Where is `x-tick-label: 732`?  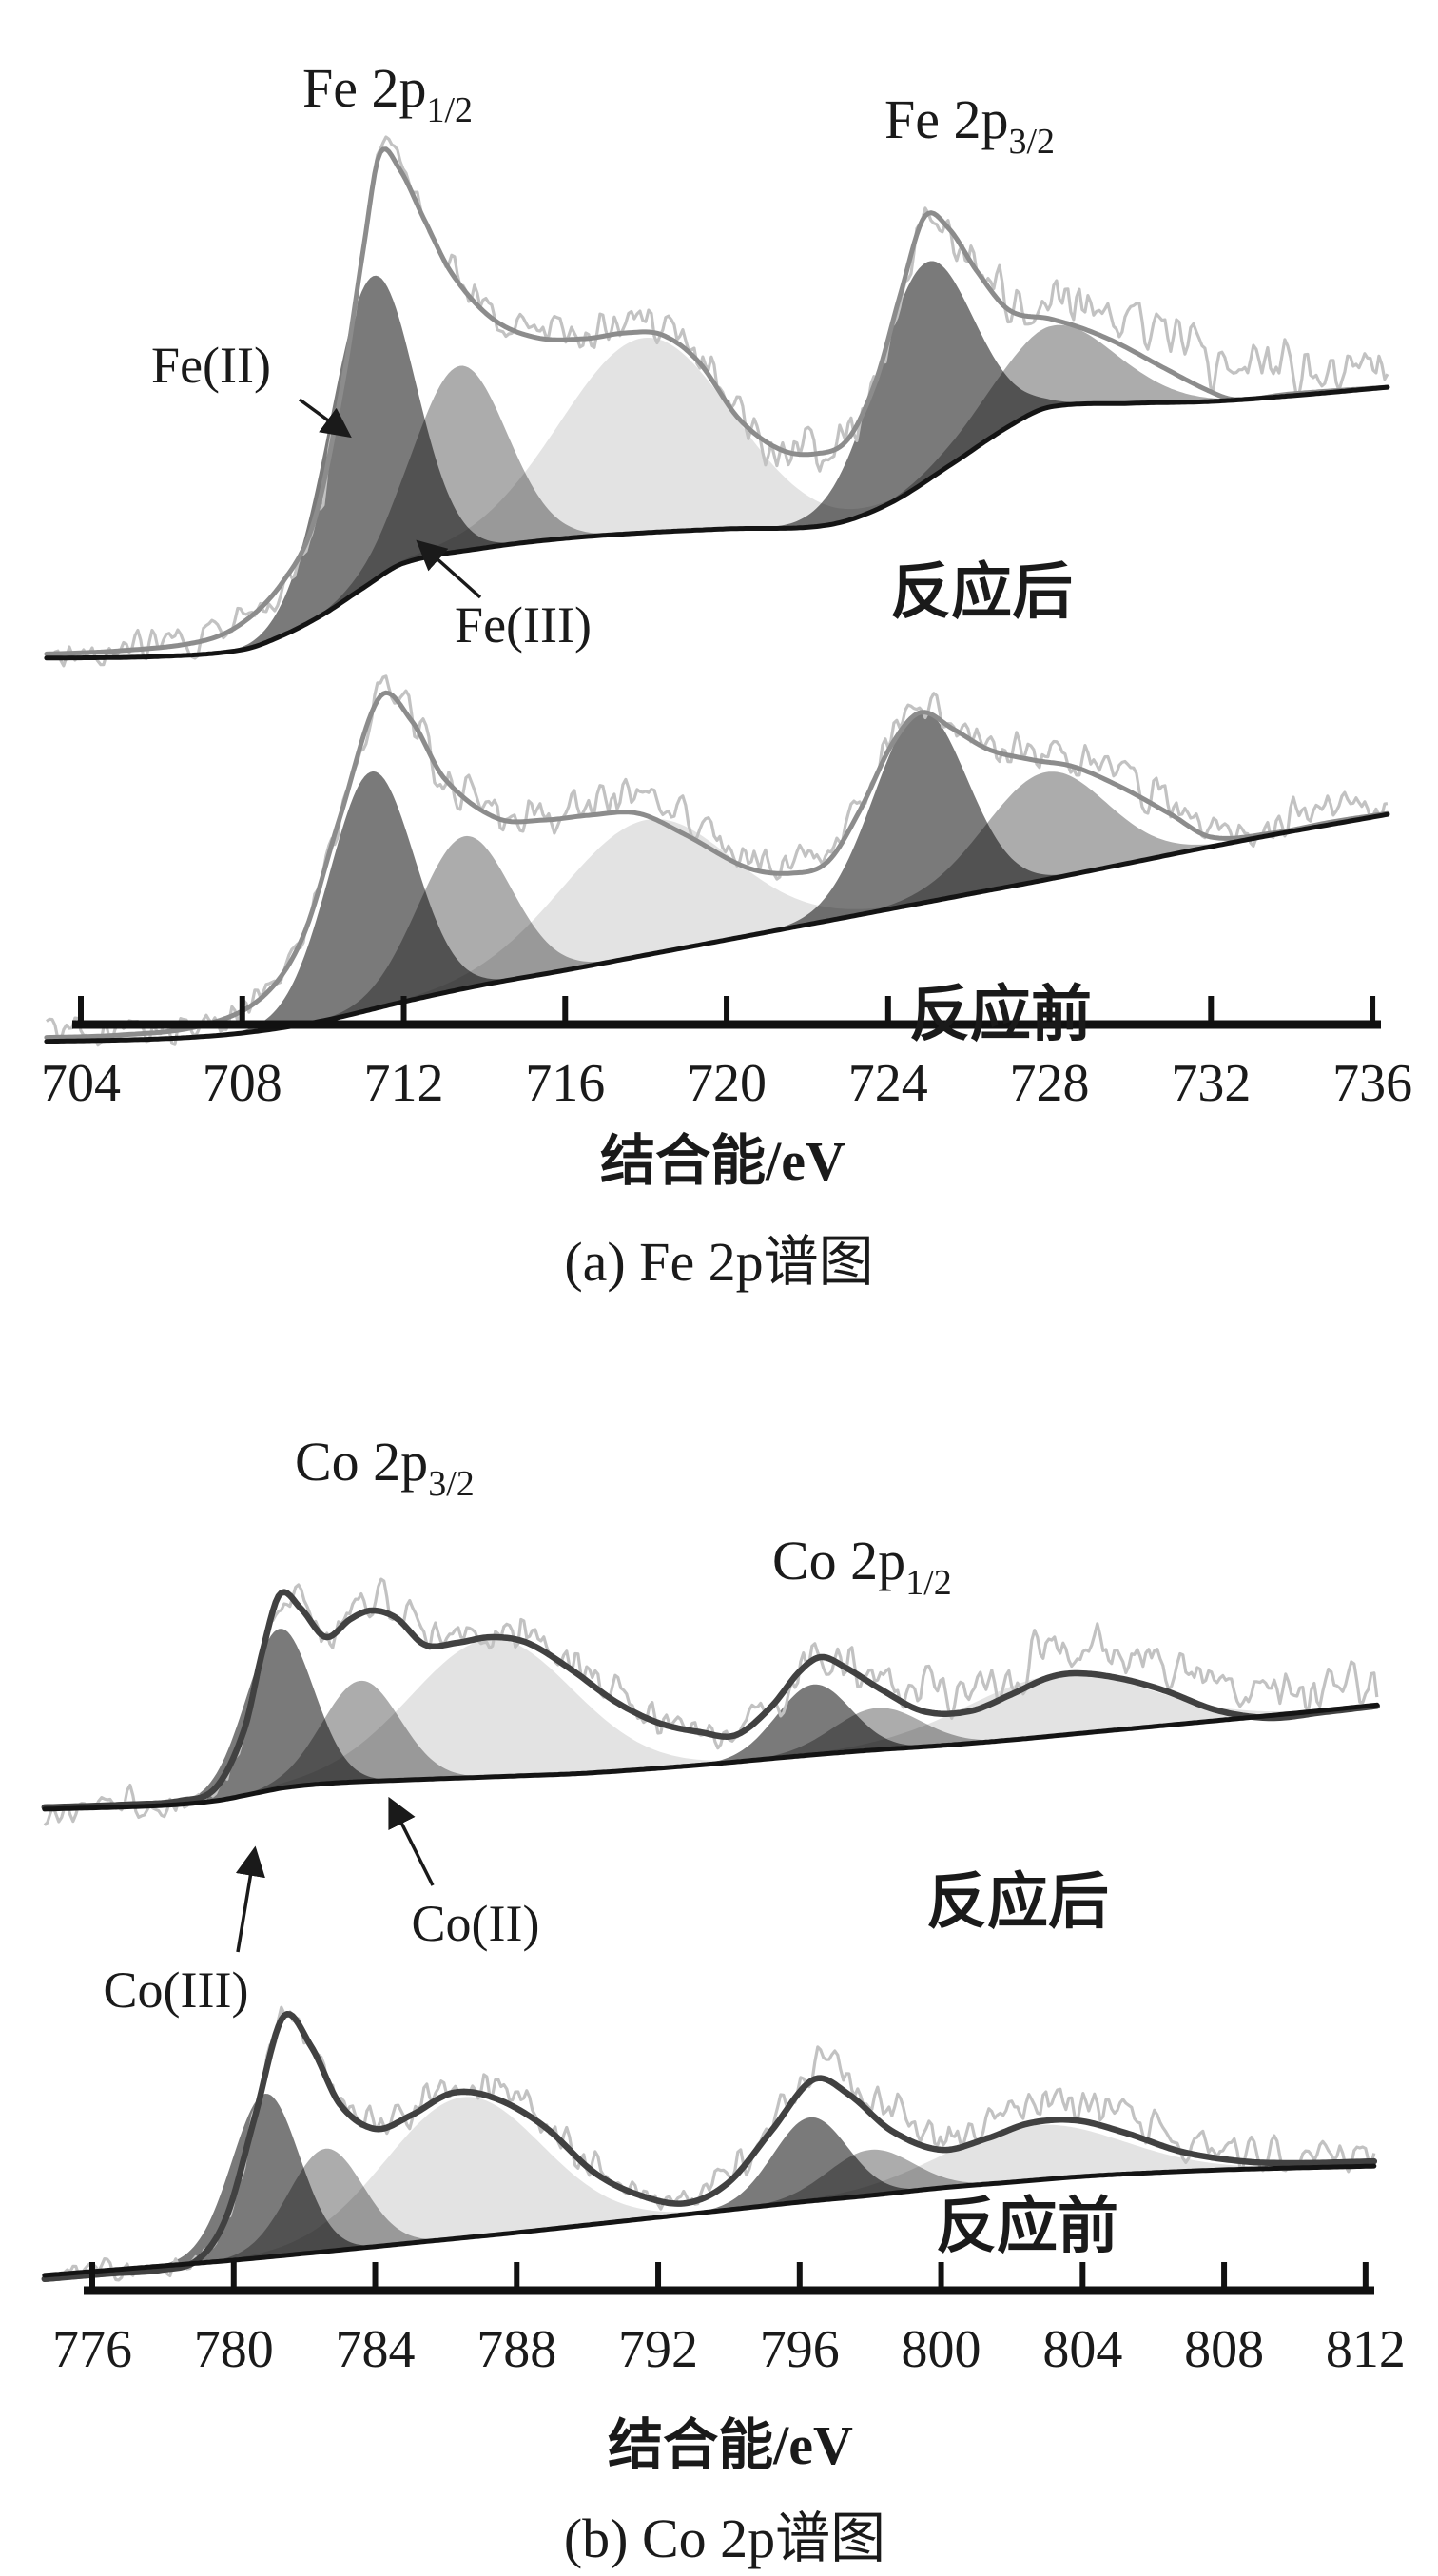
x-tick-label: 732 is located at coordinates (1211, 1083).